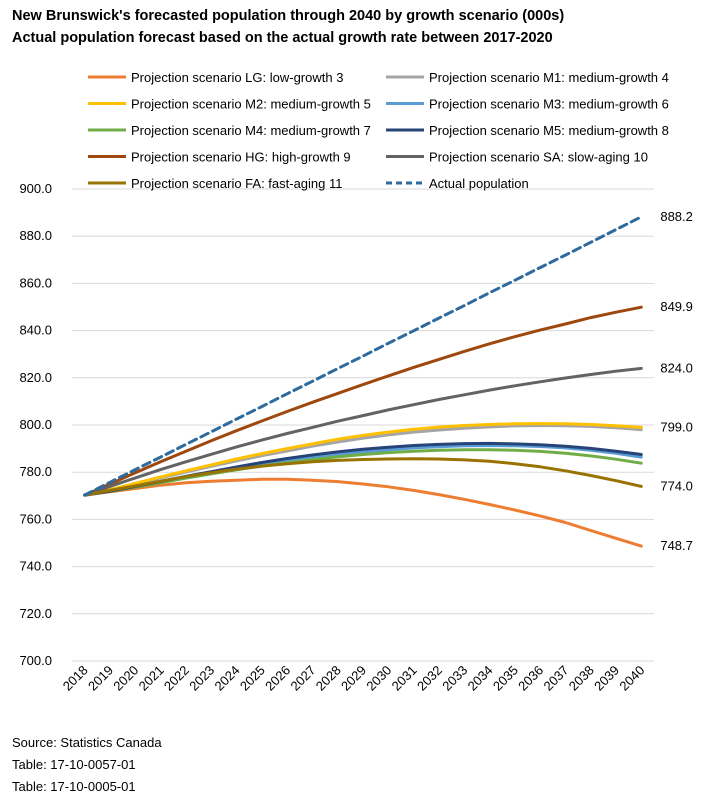 Image resolution: width=717 pixels, height=801 pixels. I want to click on source-line: Source: Statistics Canada, so click(87, 742).